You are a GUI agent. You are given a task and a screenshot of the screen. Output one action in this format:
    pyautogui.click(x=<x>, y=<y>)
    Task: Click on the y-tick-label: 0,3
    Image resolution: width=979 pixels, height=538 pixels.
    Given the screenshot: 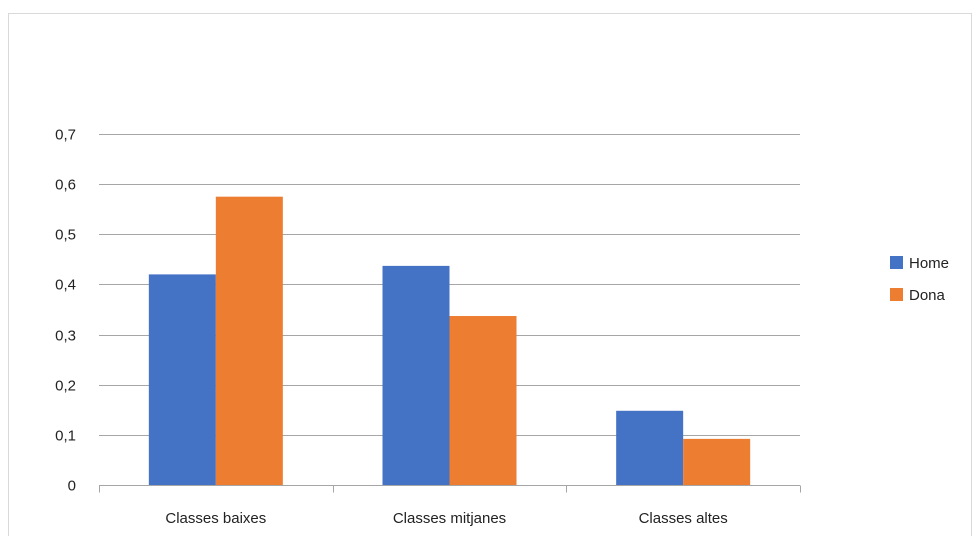 What is the action you would take?
    pyautogui.click(x=65, y=336)
    